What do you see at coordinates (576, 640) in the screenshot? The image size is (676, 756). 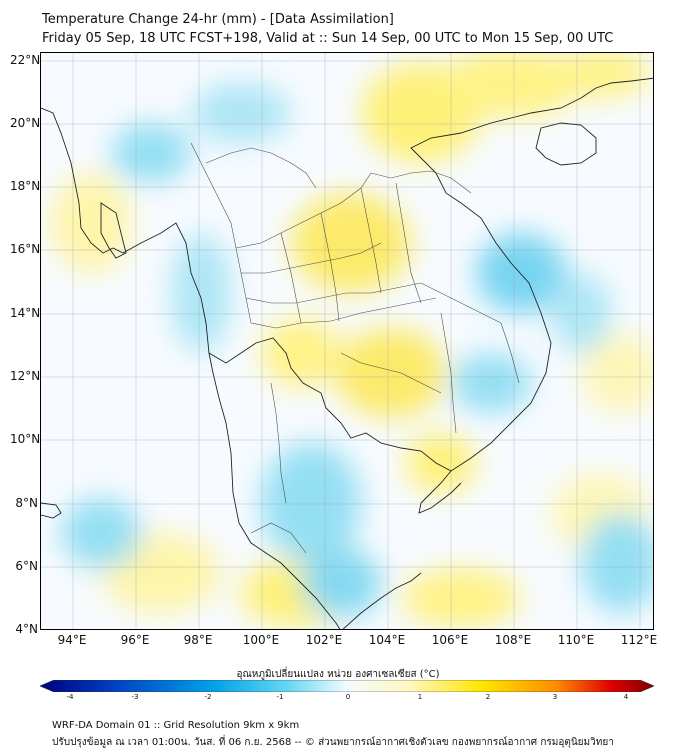 I see `lon-label: 110°E` at bounding box center [576, 640].